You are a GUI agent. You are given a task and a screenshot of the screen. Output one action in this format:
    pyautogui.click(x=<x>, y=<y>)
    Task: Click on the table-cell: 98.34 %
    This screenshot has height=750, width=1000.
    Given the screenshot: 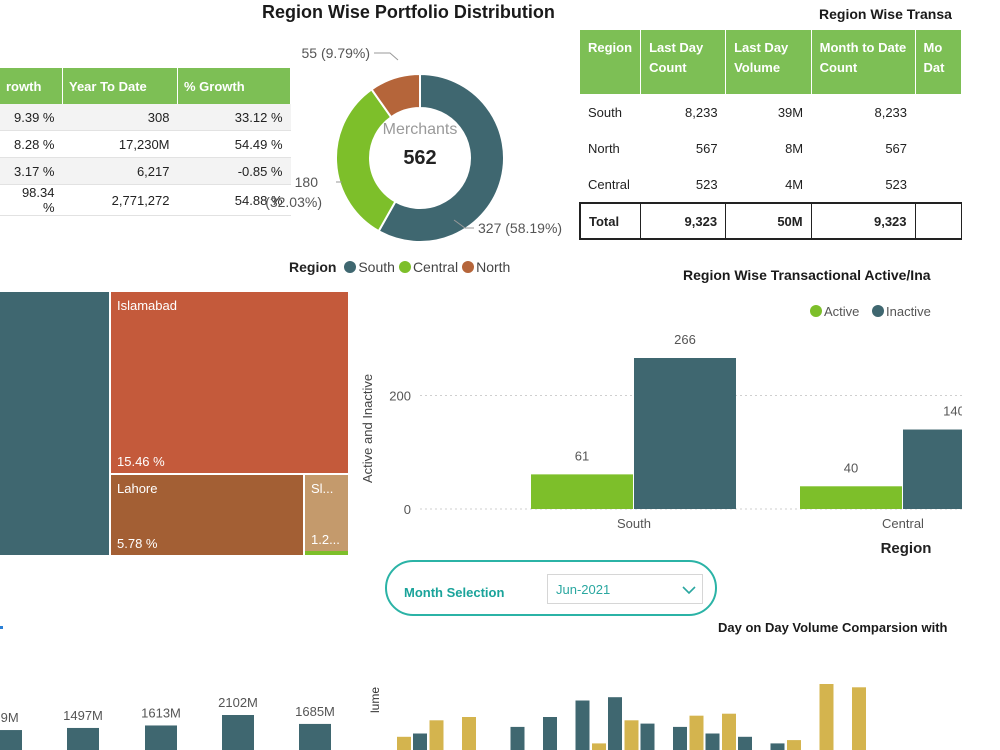 What is the action you would take?
    pyautogui.click(x=31, y=200)
    